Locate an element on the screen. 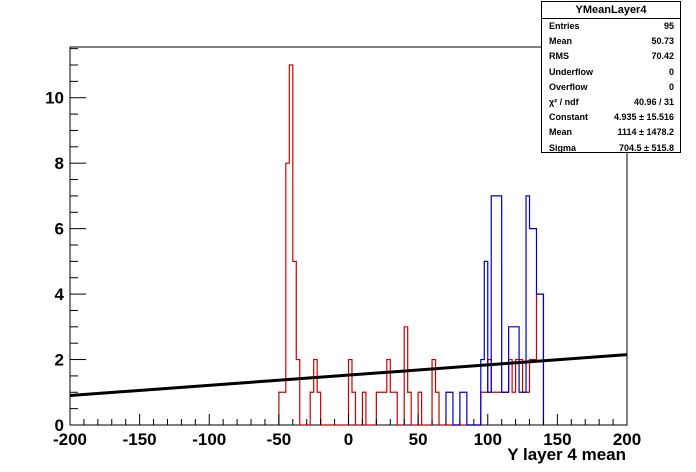  fit-layer is located at coordinates (348, 375).